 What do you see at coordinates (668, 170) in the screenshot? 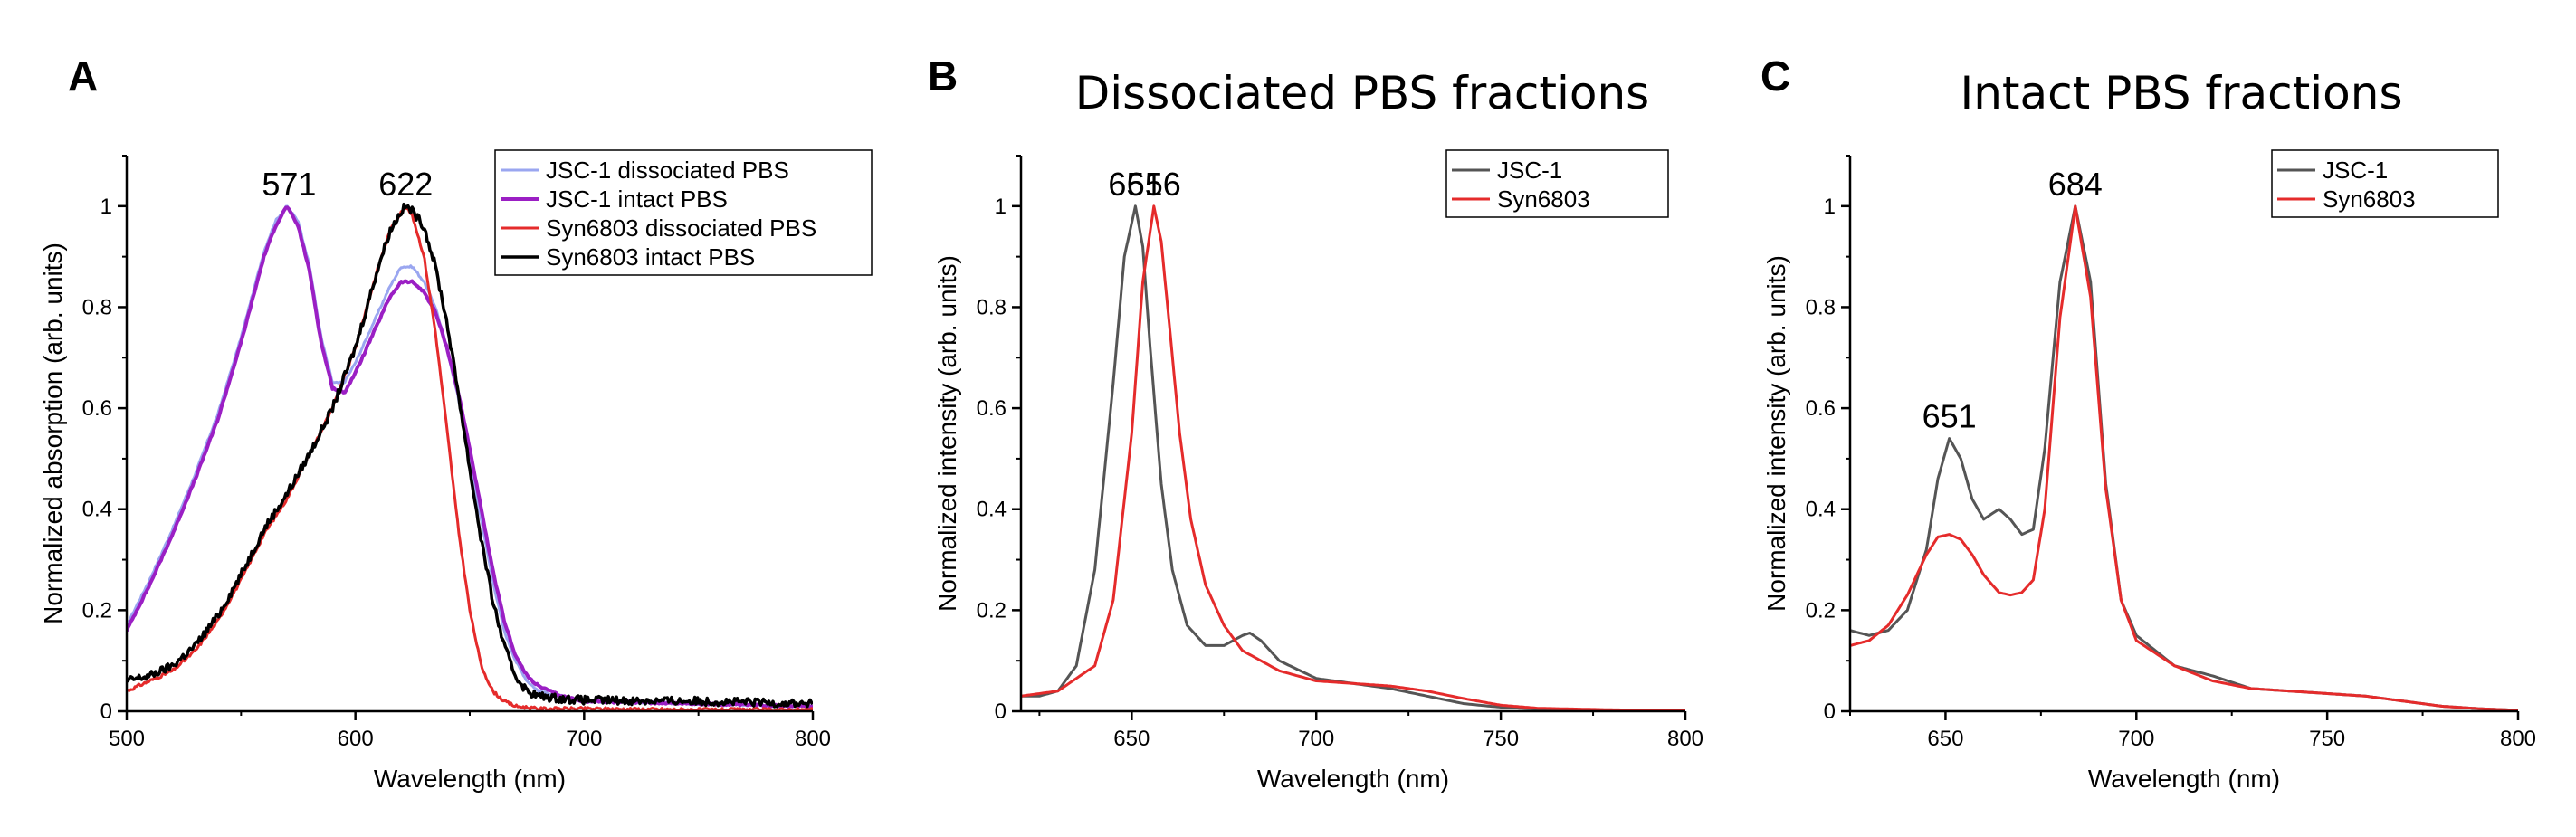
I see `legend-label: JSC-1 dissociated PBS` at bounding box center [668, 170].